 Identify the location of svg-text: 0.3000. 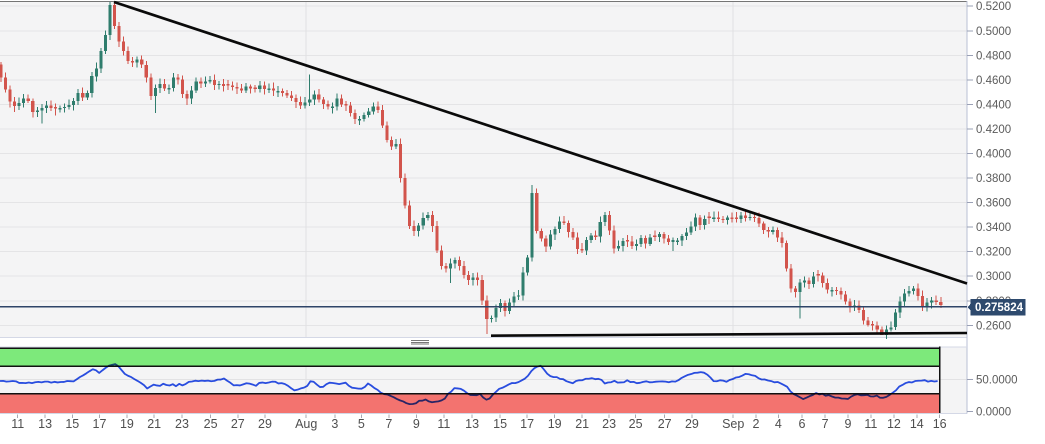
(993, 277).